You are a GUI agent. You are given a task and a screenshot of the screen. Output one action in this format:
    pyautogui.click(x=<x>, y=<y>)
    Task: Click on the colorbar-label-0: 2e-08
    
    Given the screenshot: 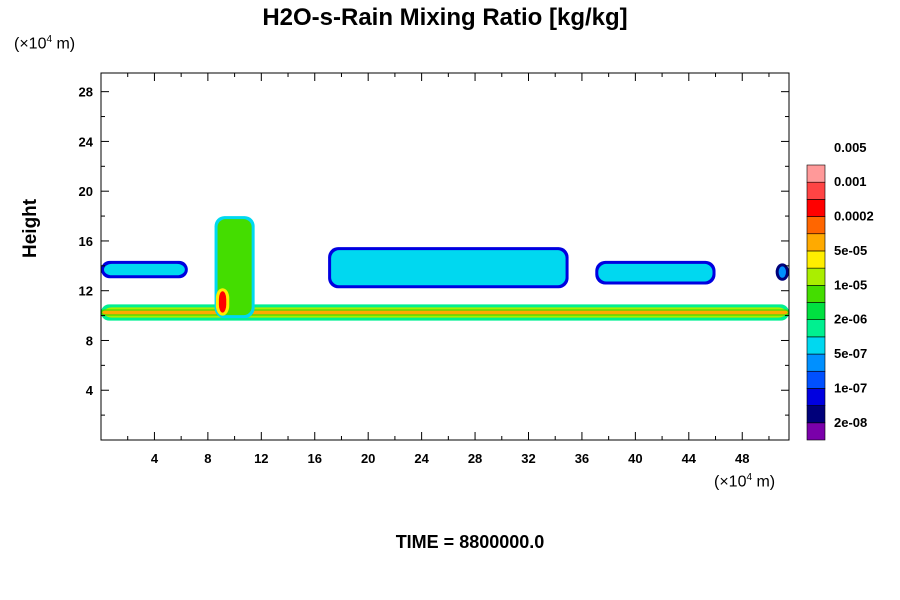 What is the action you would take?
    pyautogui.click(x=850, y=422)
    